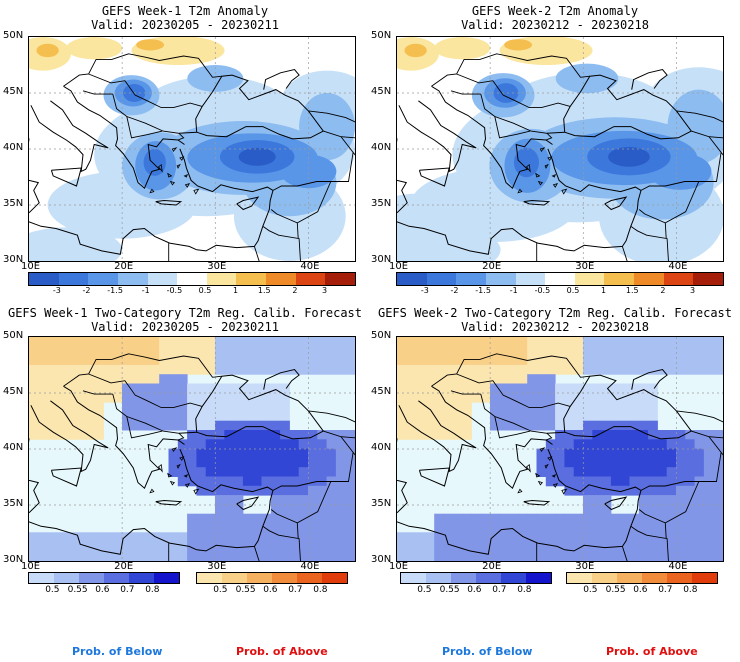 The image size is (740, 662). I want to click on lat-label: 45N, so click(13, 391).